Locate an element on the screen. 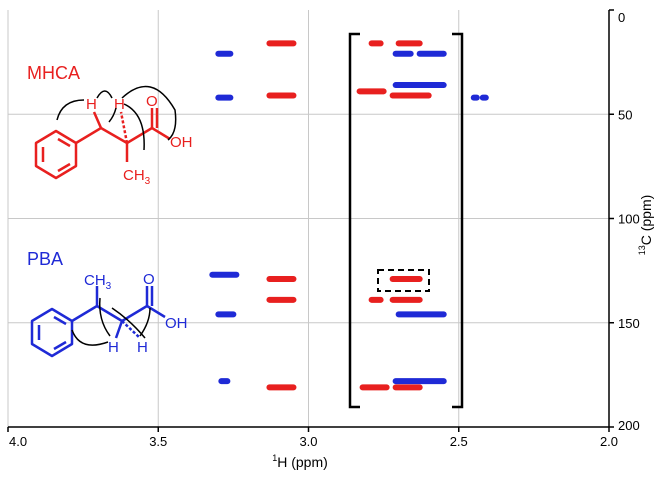 The height and width of the screenshot is (480, 662). mhca-oh: OH is located at coordinates (181, 142).